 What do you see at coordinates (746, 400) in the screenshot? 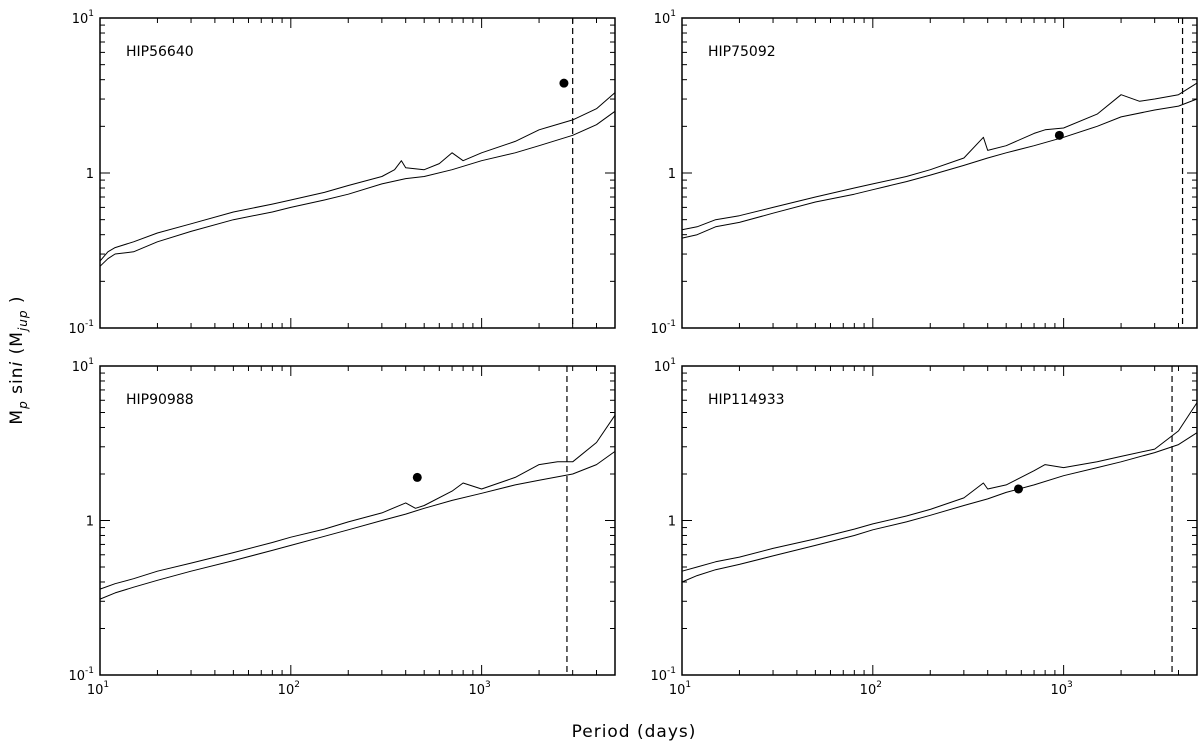
I see `panel-label: HIP114933` at bounding box center [746, 400].